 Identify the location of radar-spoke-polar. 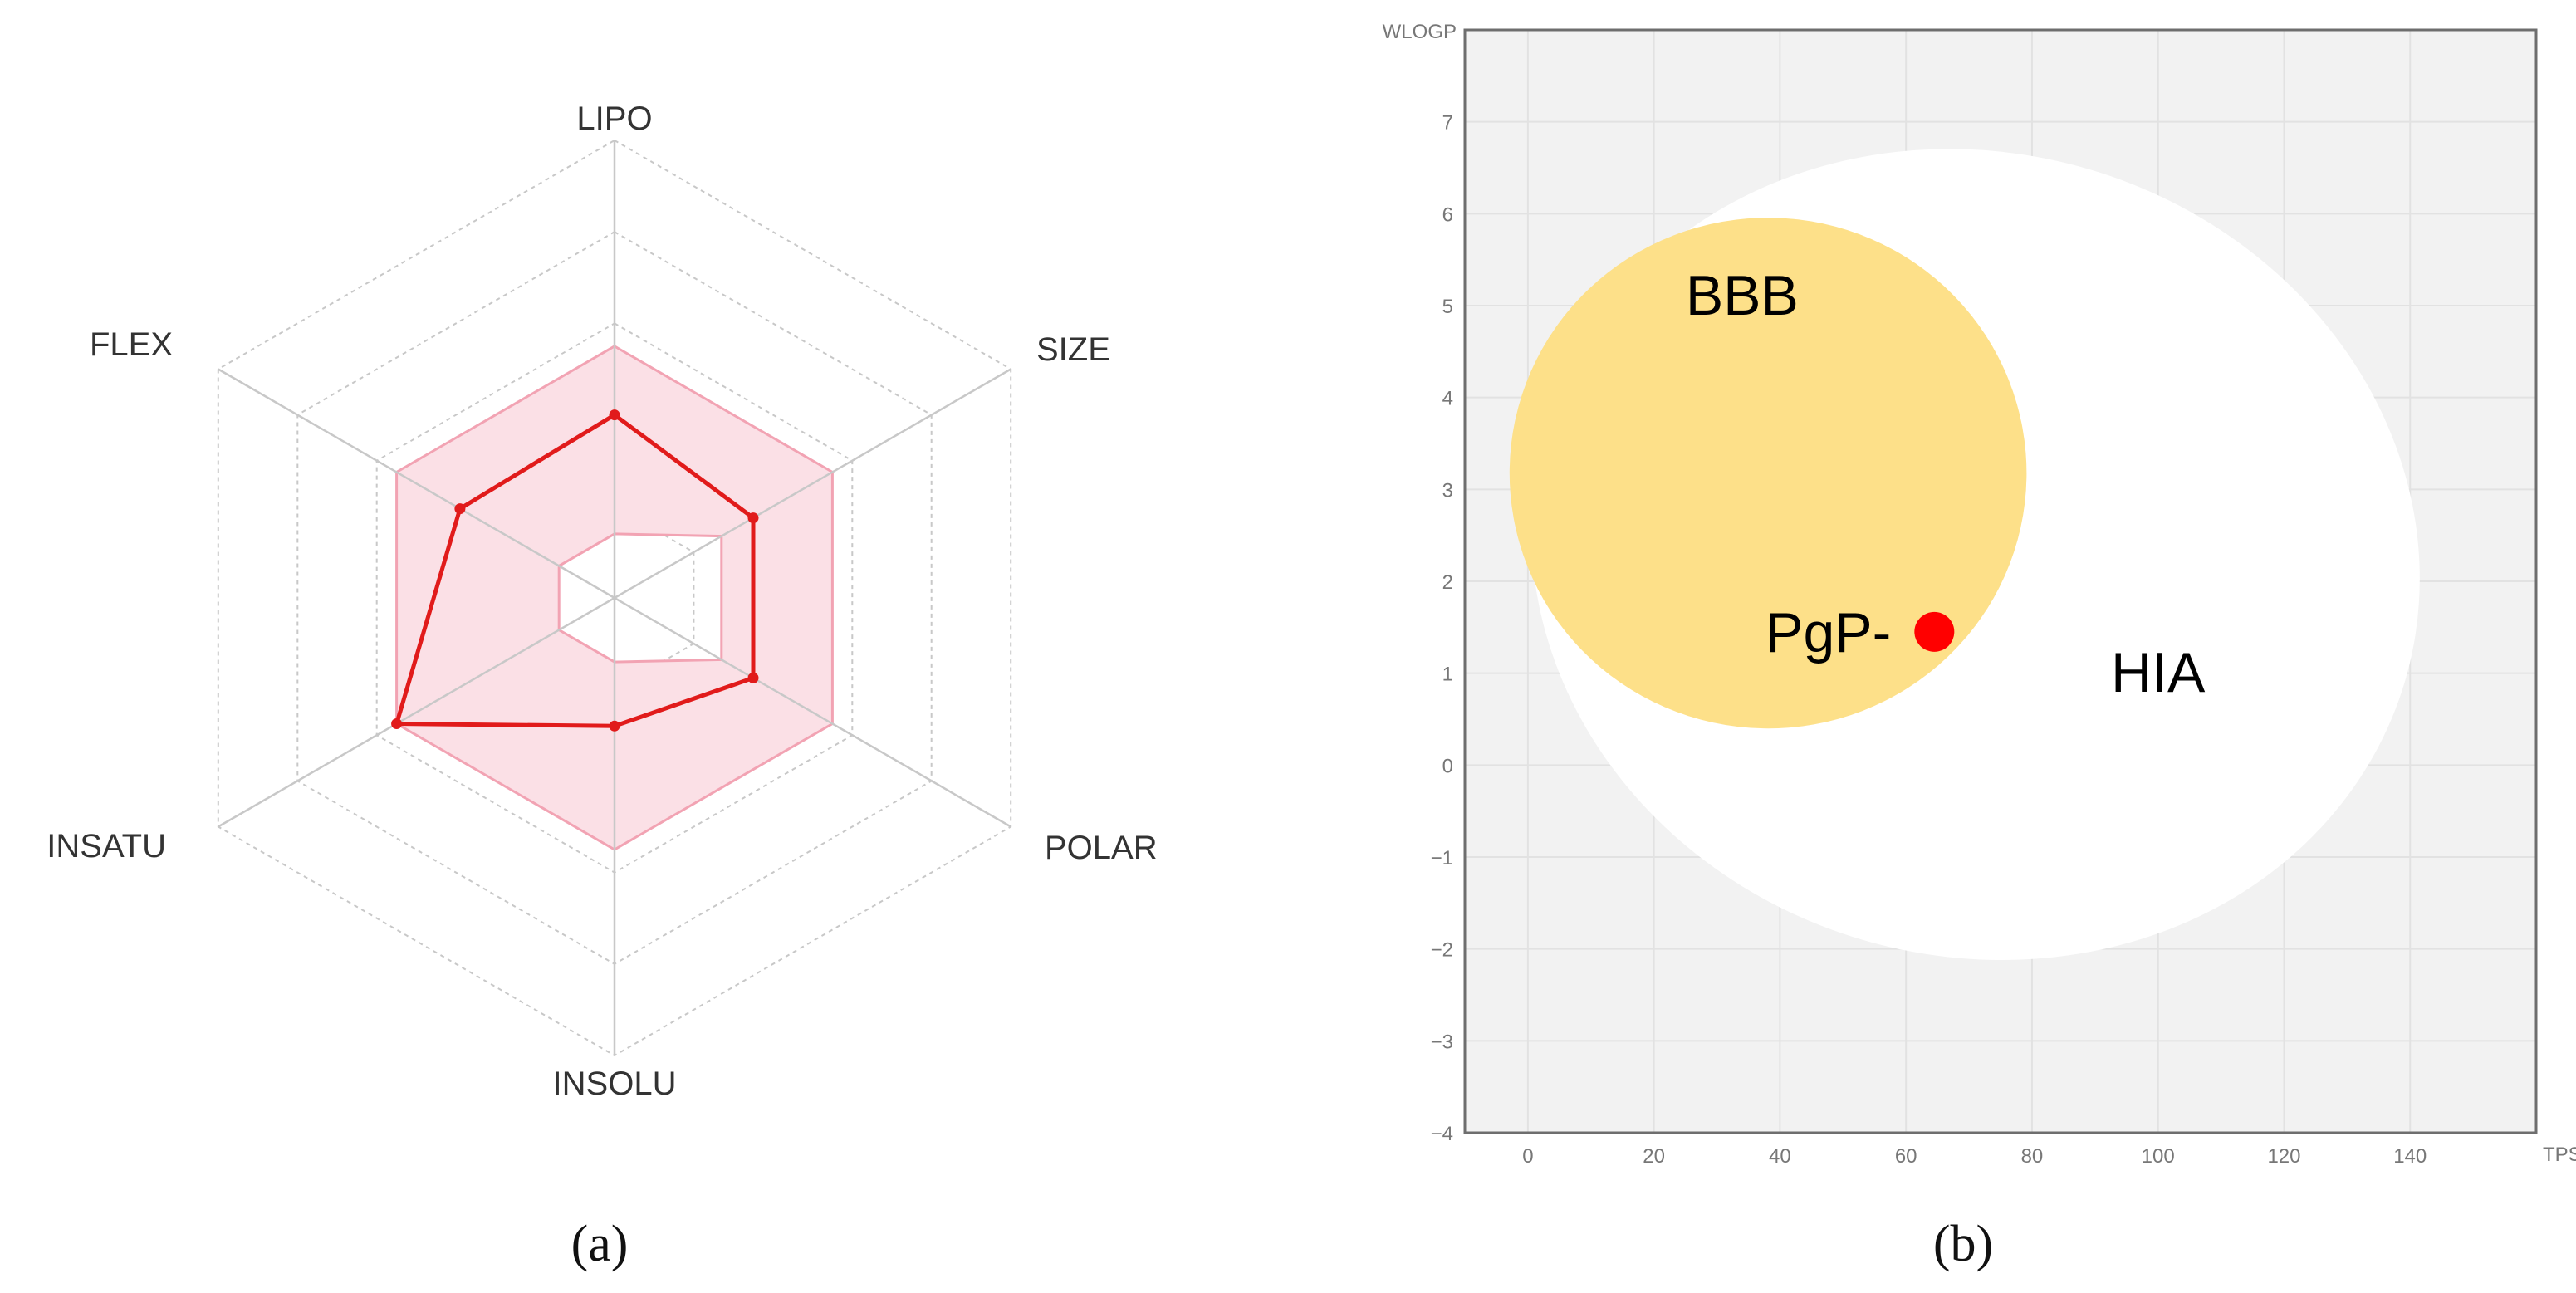
(813, 712).